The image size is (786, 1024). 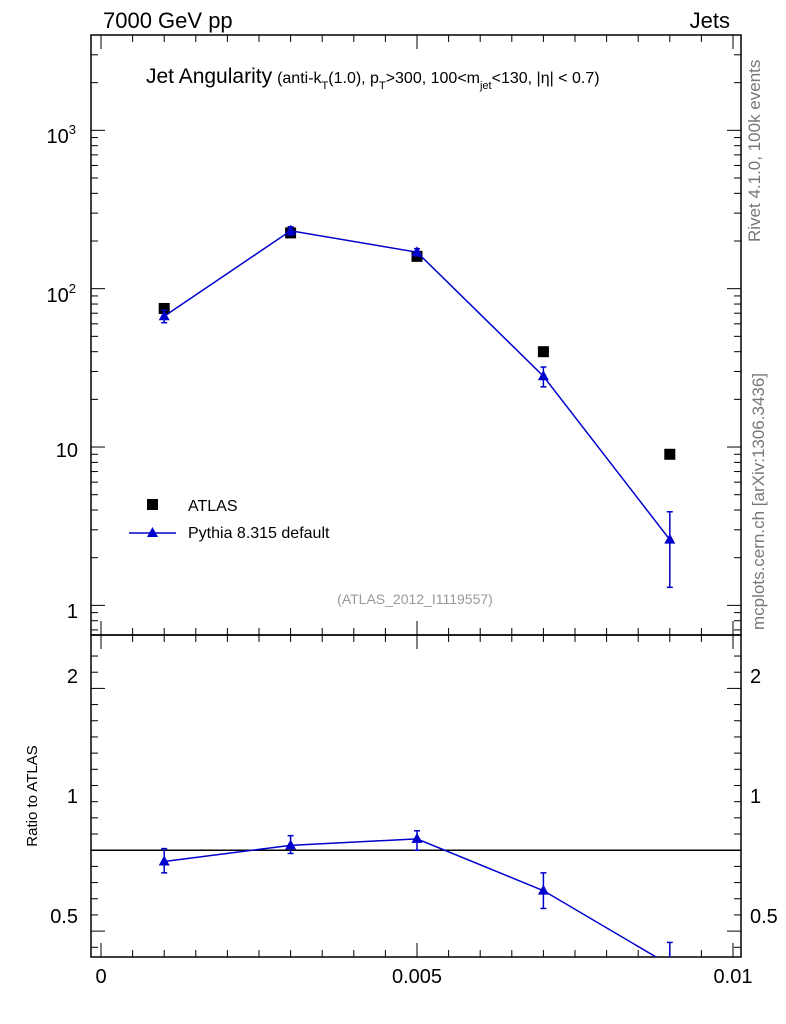 I want to click on ratio-y-tick-label-2: 2, so click(x=72, y=677).